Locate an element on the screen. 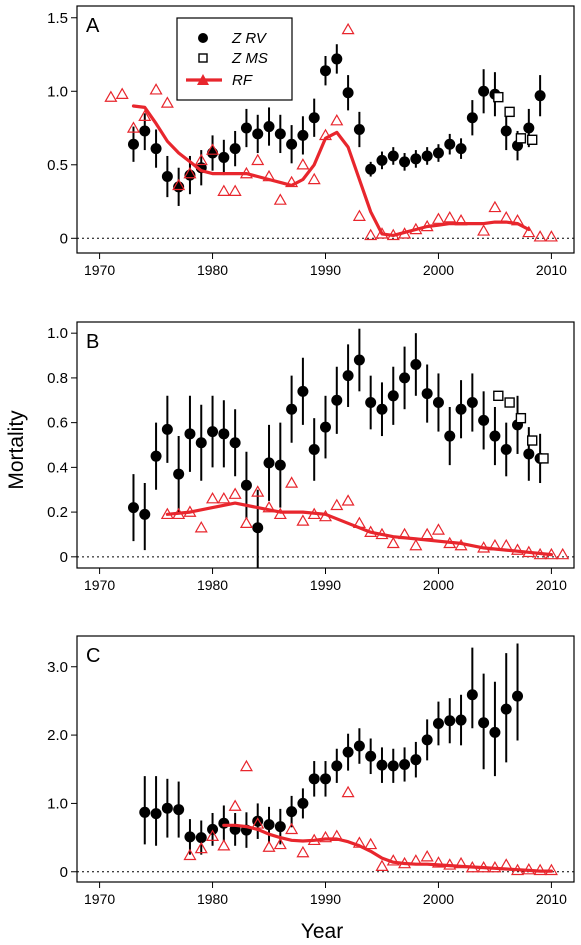 This screenshot has height=945, width=581. x-tick-label: 1970 is located at coordinates (99, 270).